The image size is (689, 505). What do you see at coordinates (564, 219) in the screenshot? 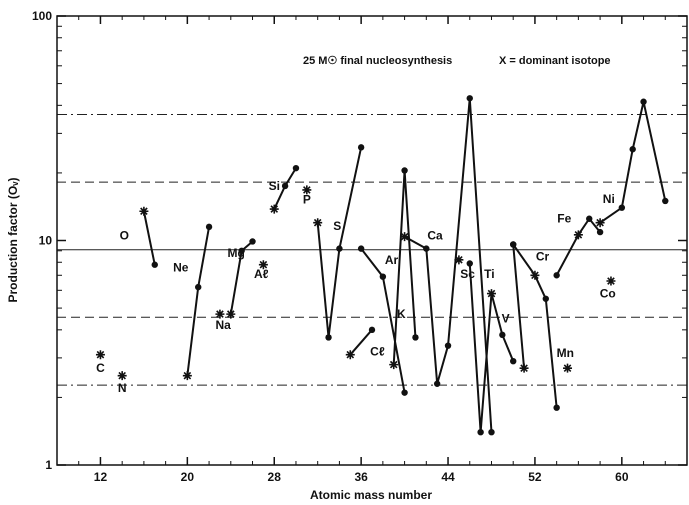
I see `element-label: Fe` at bounding box center [564, 219].